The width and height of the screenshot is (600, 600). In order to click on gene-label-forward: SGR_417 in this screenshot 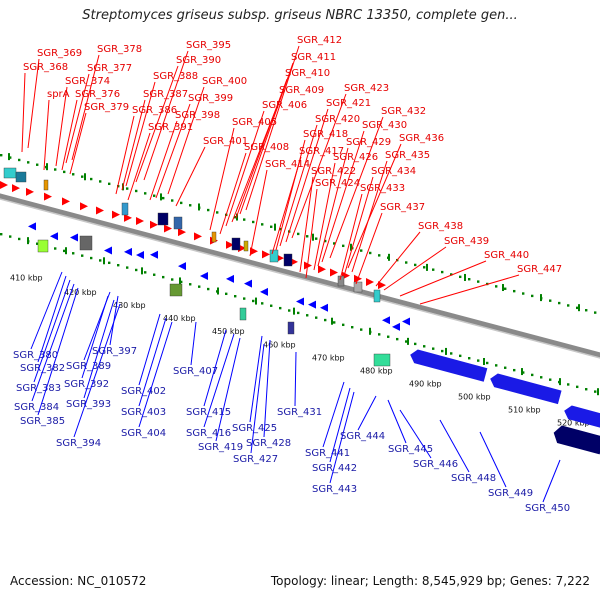, I will do `click(321, 151)`.